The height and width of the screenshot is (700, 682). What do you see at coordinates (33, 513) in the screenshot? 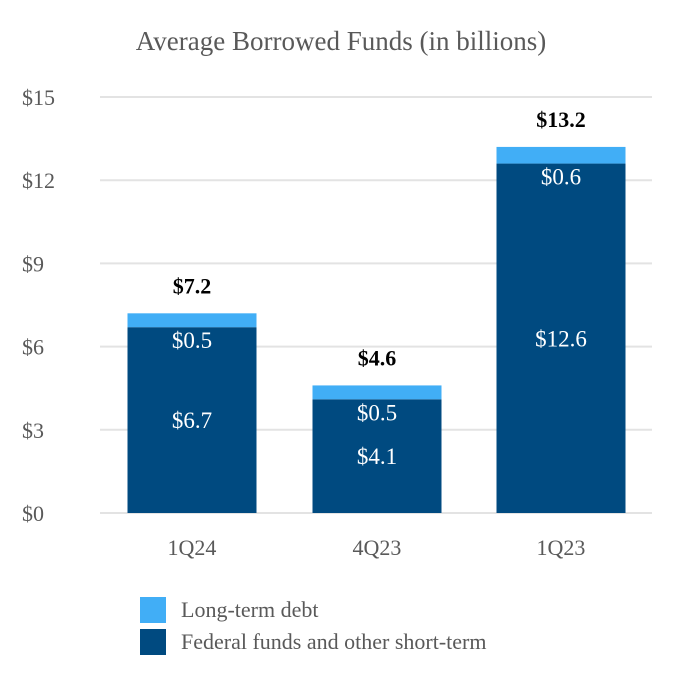
I see `y-tick-label: $0` at bounding box center [33, 513].